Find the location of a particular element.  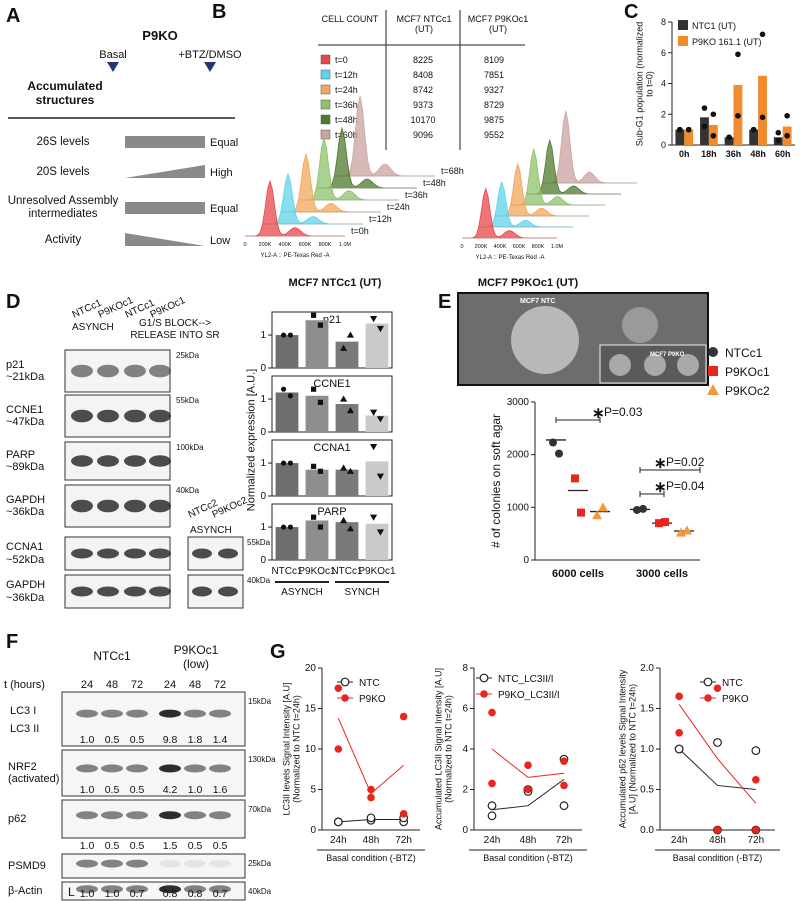

label: Accumulated structures is located at coordinates (65, 93).